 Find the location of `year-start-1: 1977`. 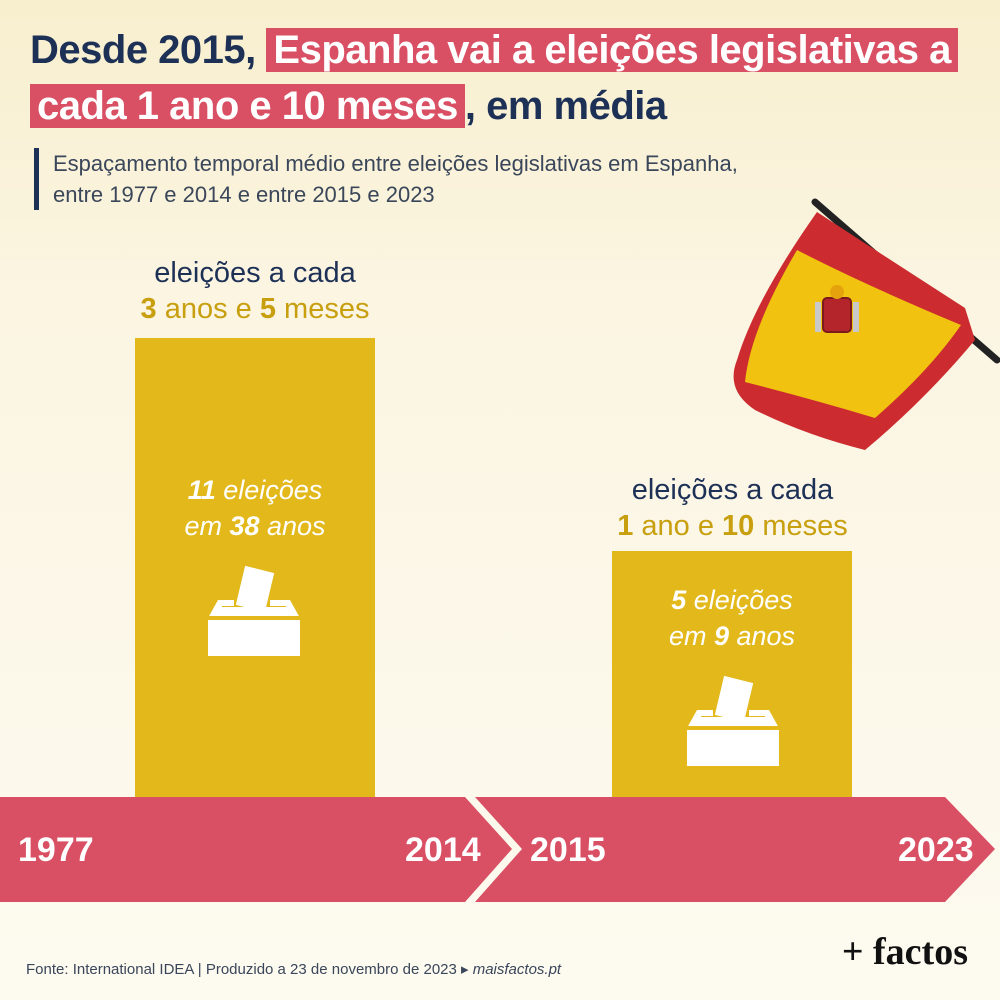

year-start-1: 1977 is located at coordinates (56, 850).